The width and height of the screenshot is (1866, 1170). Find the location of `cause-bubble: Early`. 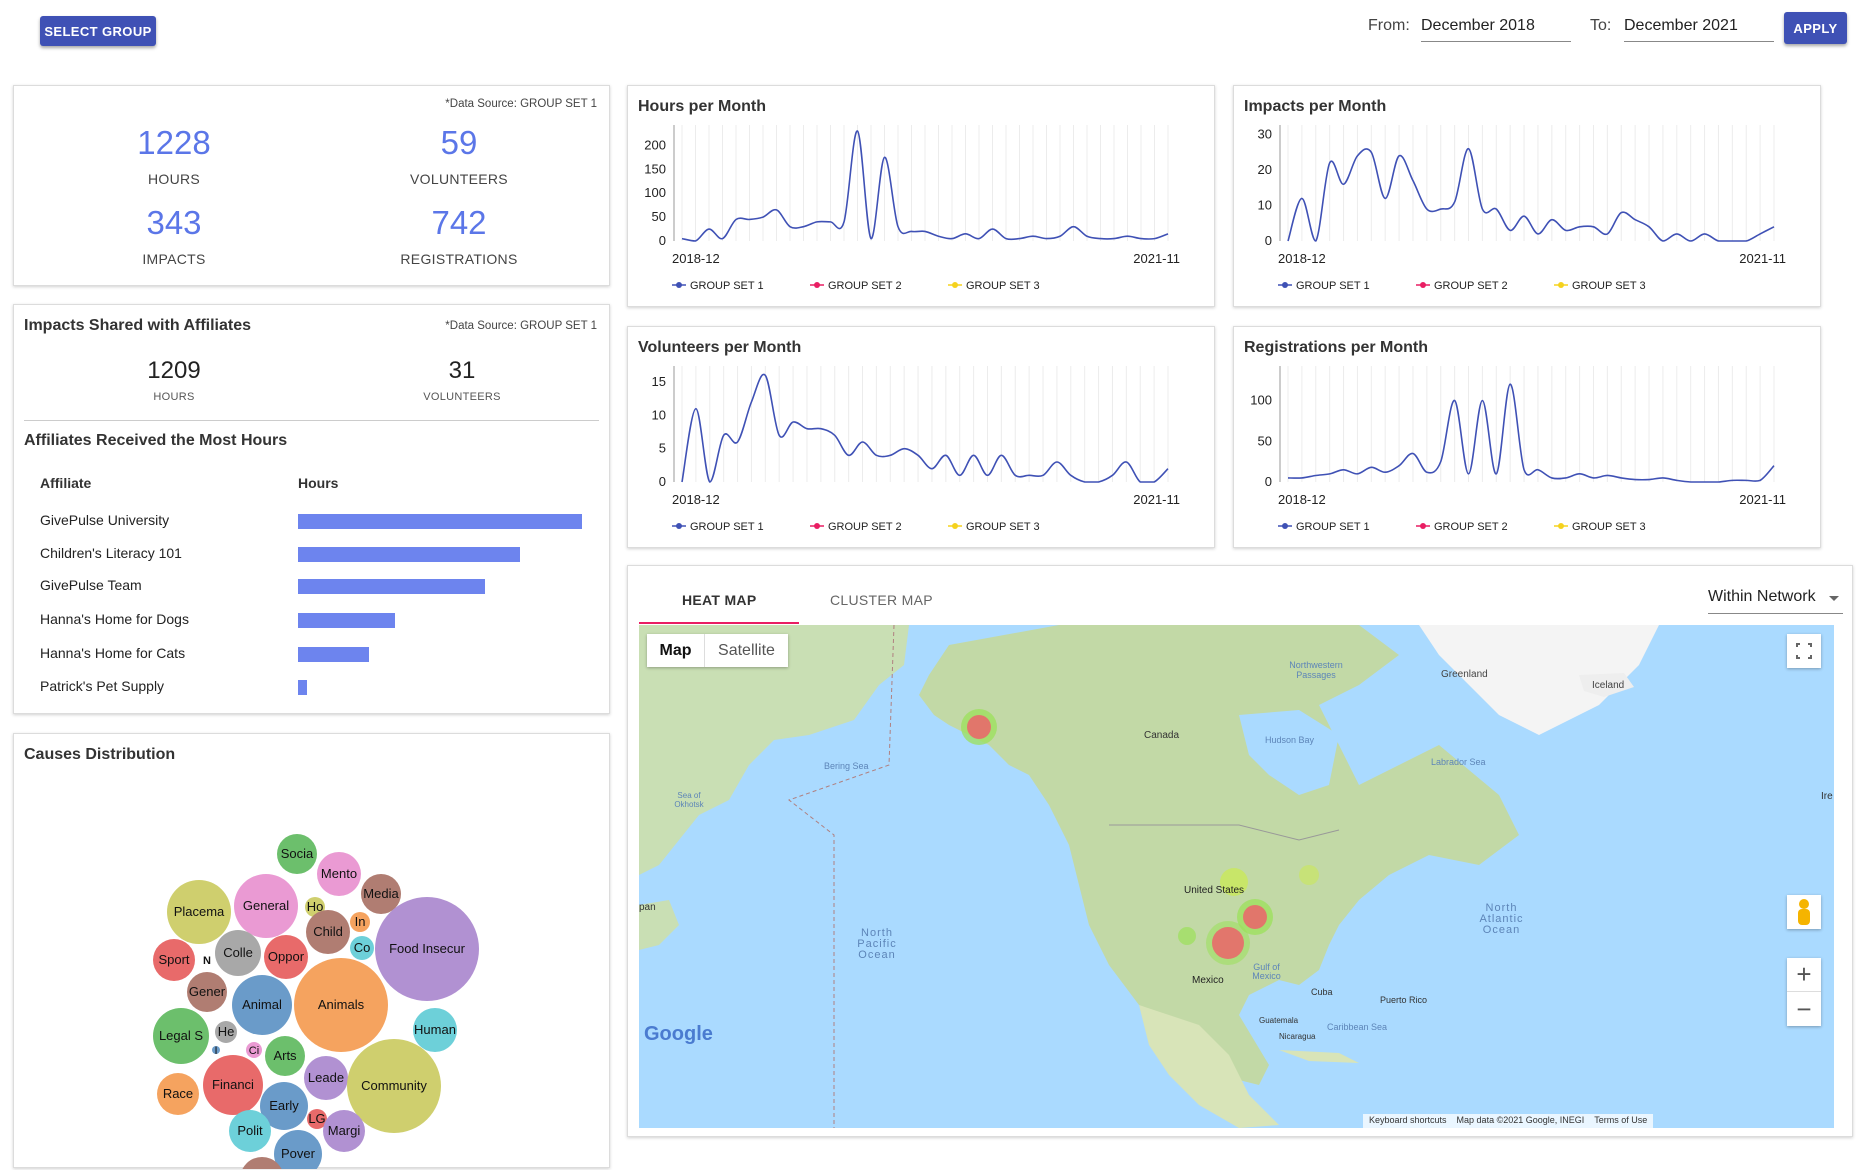

cause-bubble: Early is located at coordinates (284, 1106).